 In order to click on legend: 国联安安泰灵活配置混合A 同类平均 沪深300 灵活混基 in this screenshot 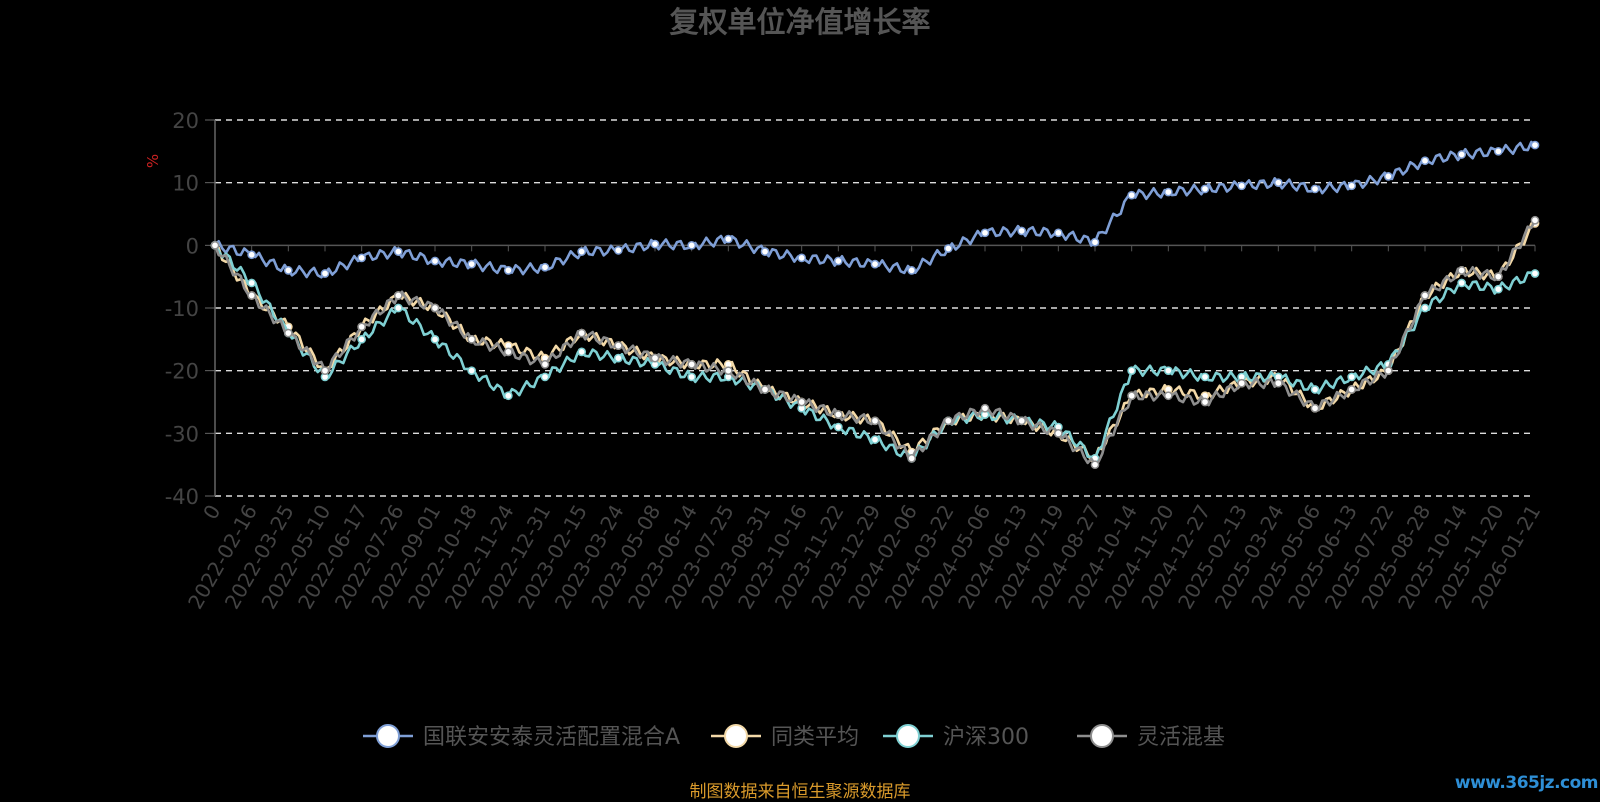, I will do `click(794, 737)`.